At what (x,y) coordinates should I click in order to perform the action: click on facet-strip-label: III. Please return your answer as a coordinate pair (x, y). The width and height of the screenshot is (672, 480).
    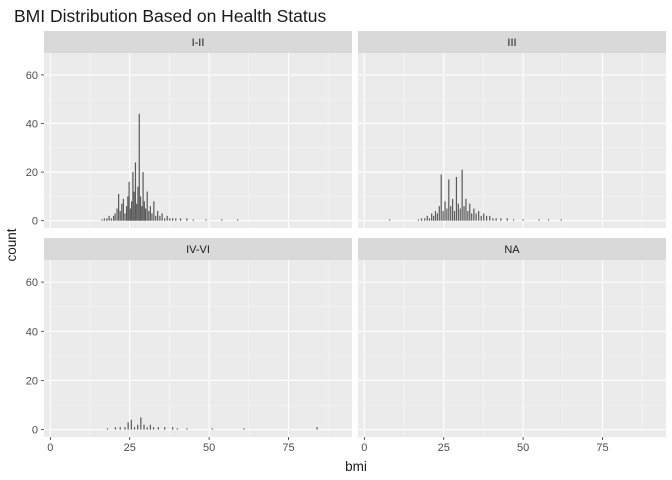
    Looking at the image, I should click on (511, 43).